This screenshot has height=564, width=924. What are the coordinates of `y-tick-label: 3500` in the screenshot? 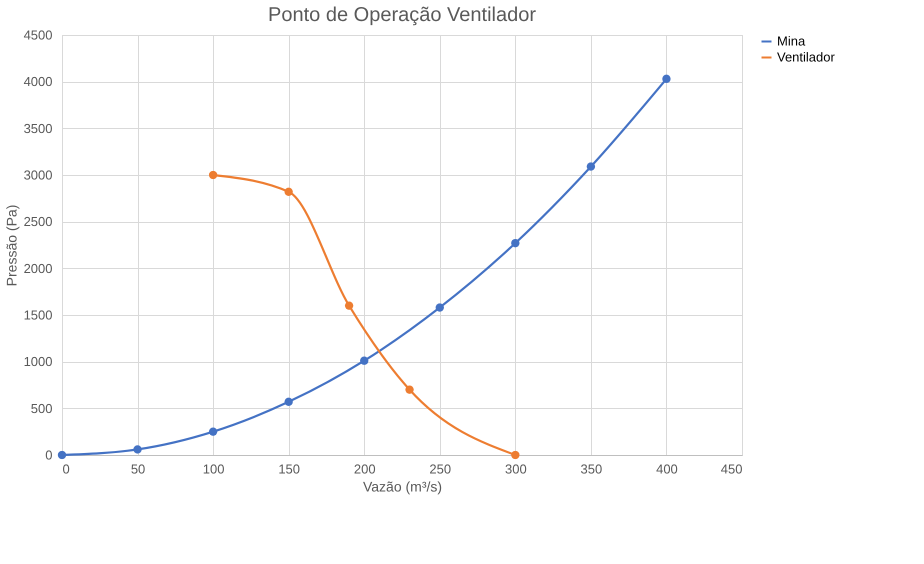 It's located at (38, 128).